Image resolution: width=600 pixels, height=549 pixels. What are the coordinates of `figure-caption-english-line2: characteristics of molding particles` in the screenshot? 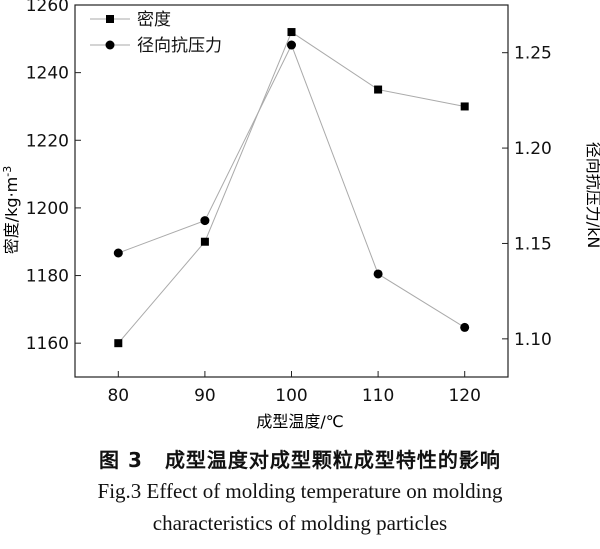 It's located at (300, 523).